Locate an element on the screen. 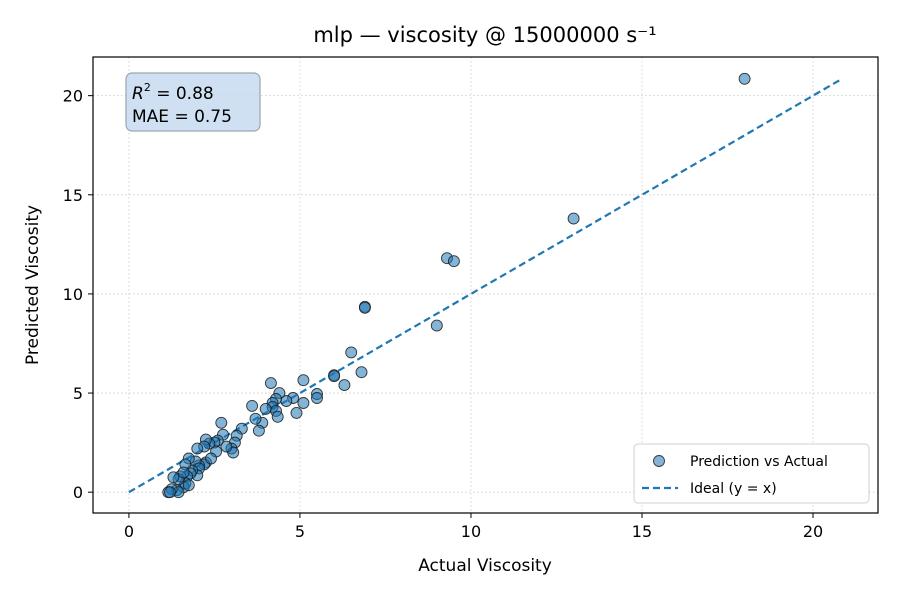 The height and width of the screenshot is (604, 900). legend-label-ideal: Ideal (y = x) is located at coordinates (733, 489).